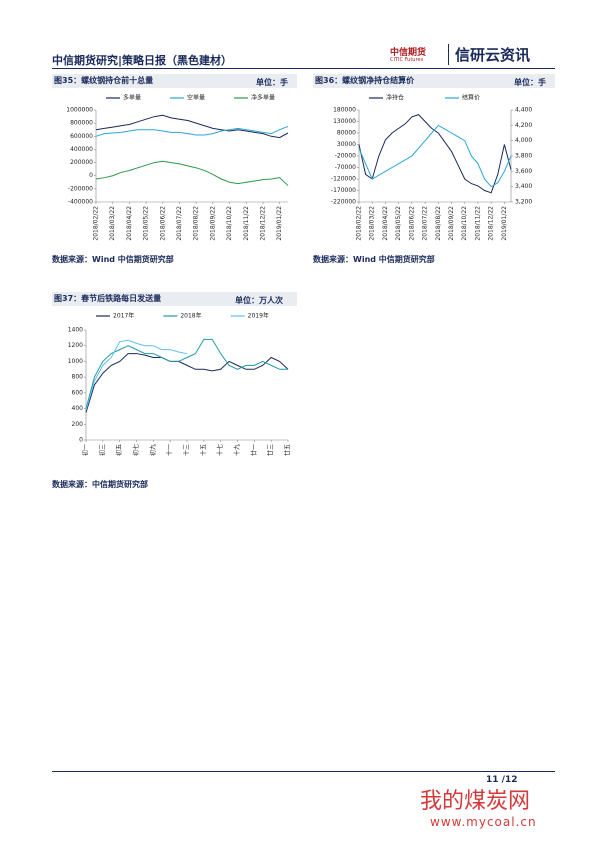  Describe the element at coordinates (153, 450) in the screenshot. I see `x-tick-label: 初九` at that location.